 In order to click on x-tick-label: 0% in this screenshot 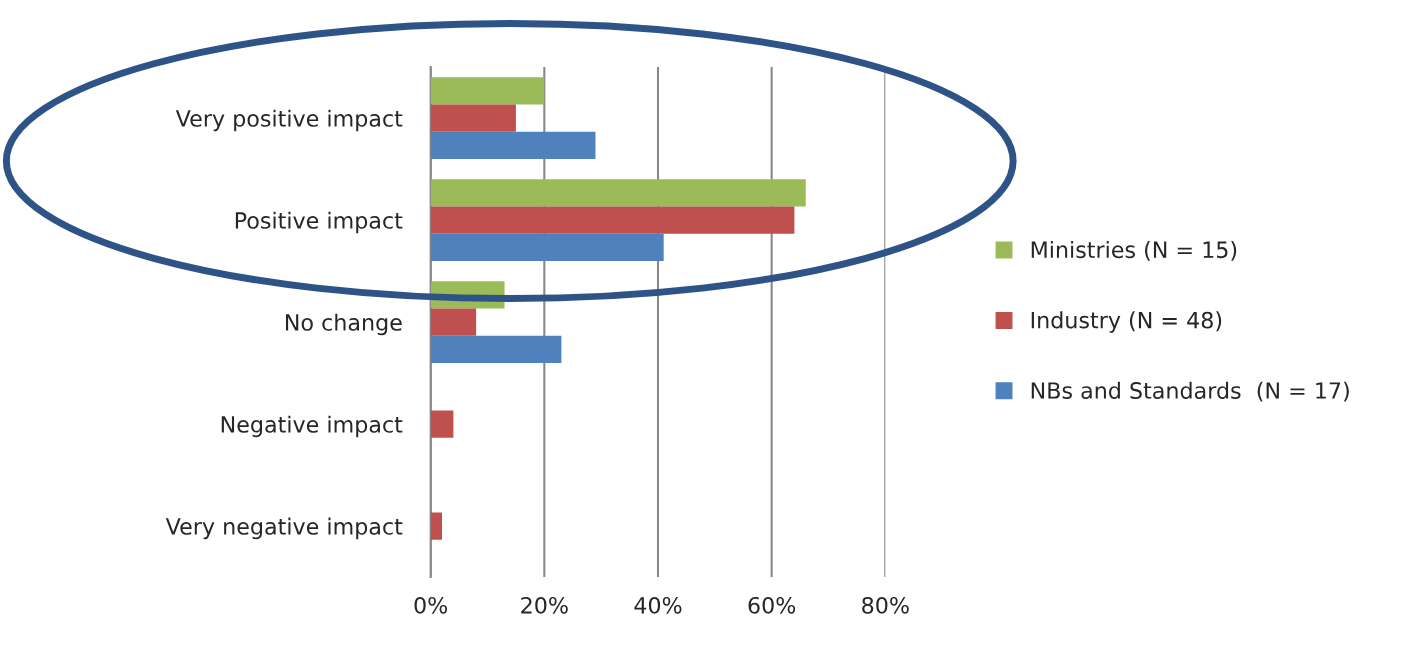, I will do `click(431, 605)`.